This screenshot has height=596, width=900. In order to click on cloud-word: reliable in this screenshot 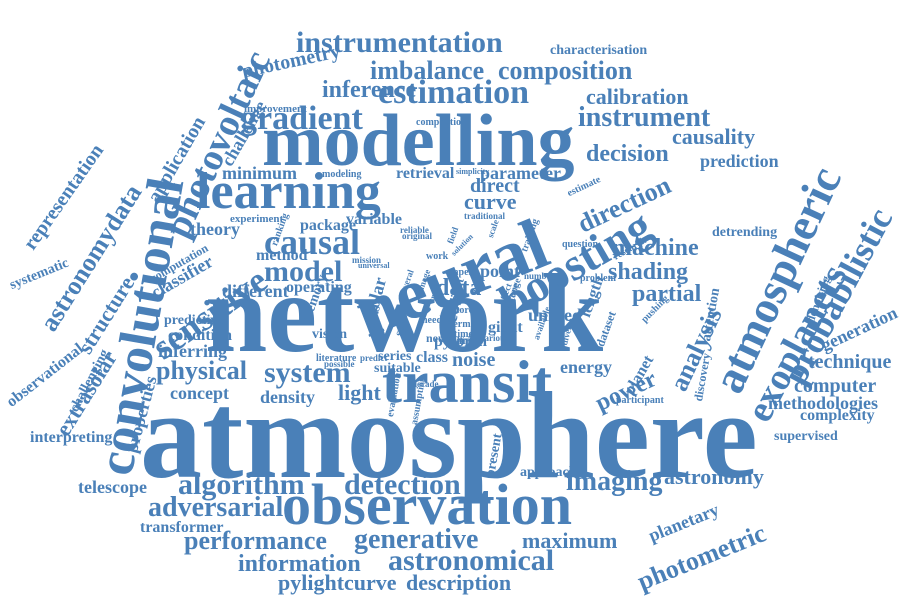, I will do `click(414, 230)`.